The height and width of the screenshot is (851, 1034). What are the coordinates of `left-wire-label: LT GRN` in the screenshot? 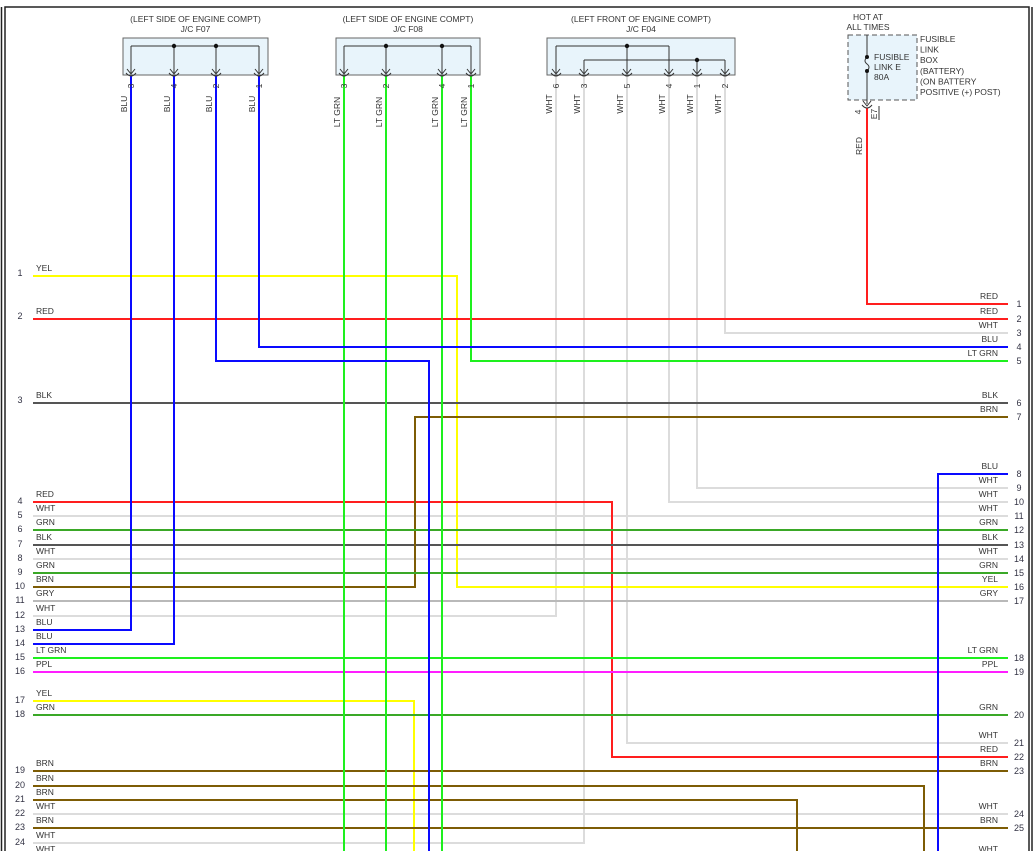 It's located at (51, 650).